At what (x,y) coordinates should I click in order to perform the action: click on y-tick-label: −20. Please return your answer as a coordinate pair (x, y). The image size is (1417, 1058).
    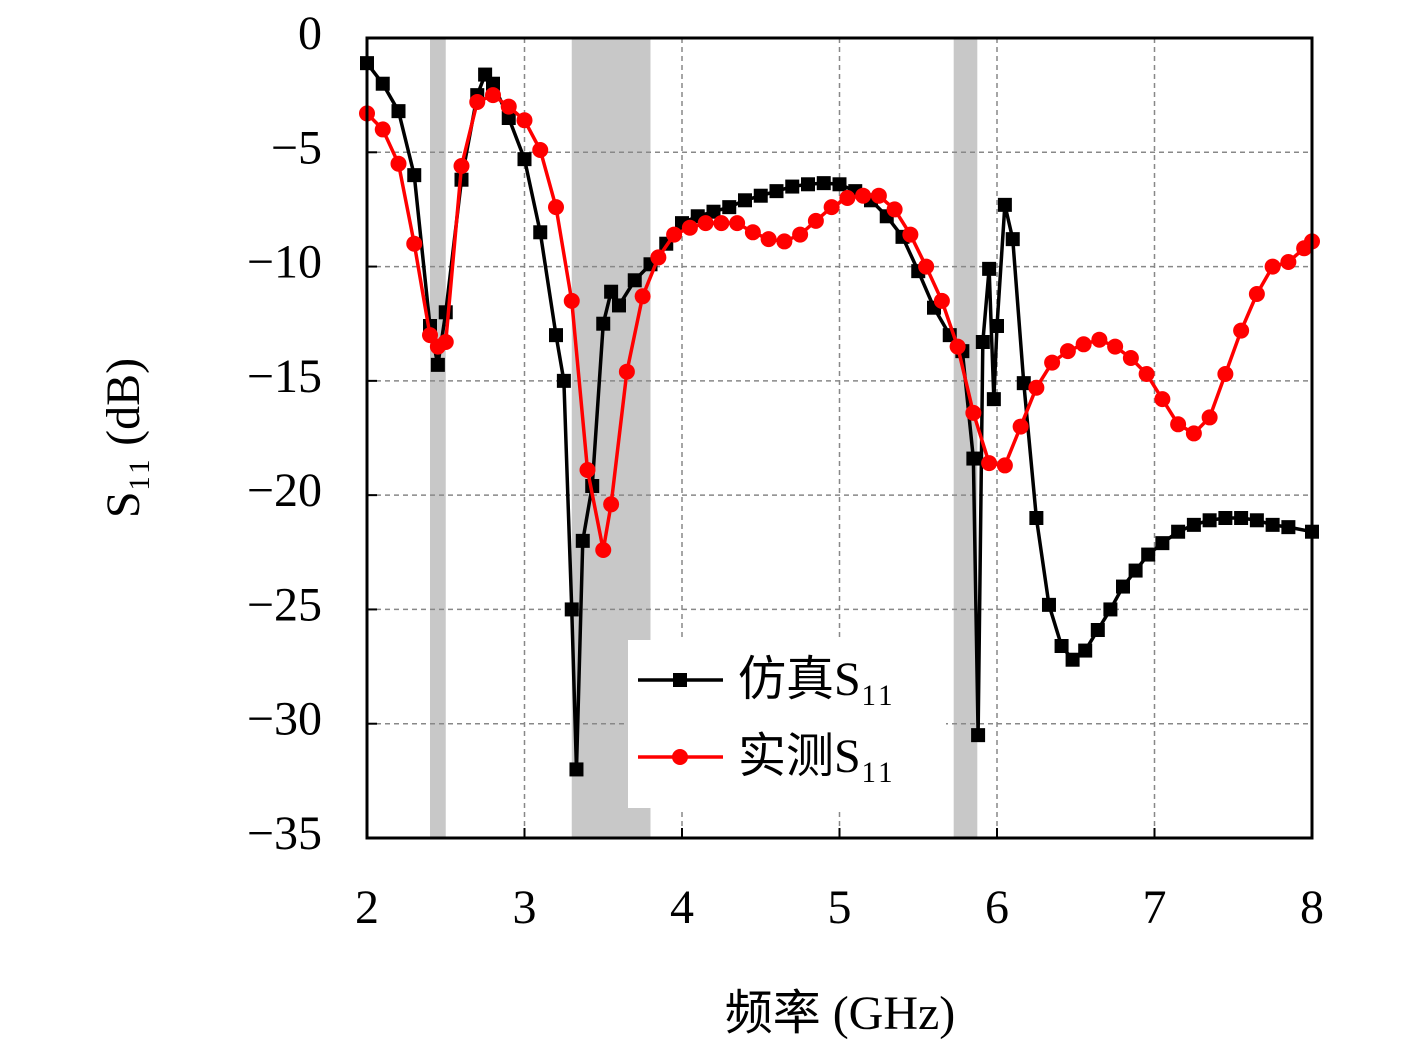
    Looking at the image, I should click on (284, 490).